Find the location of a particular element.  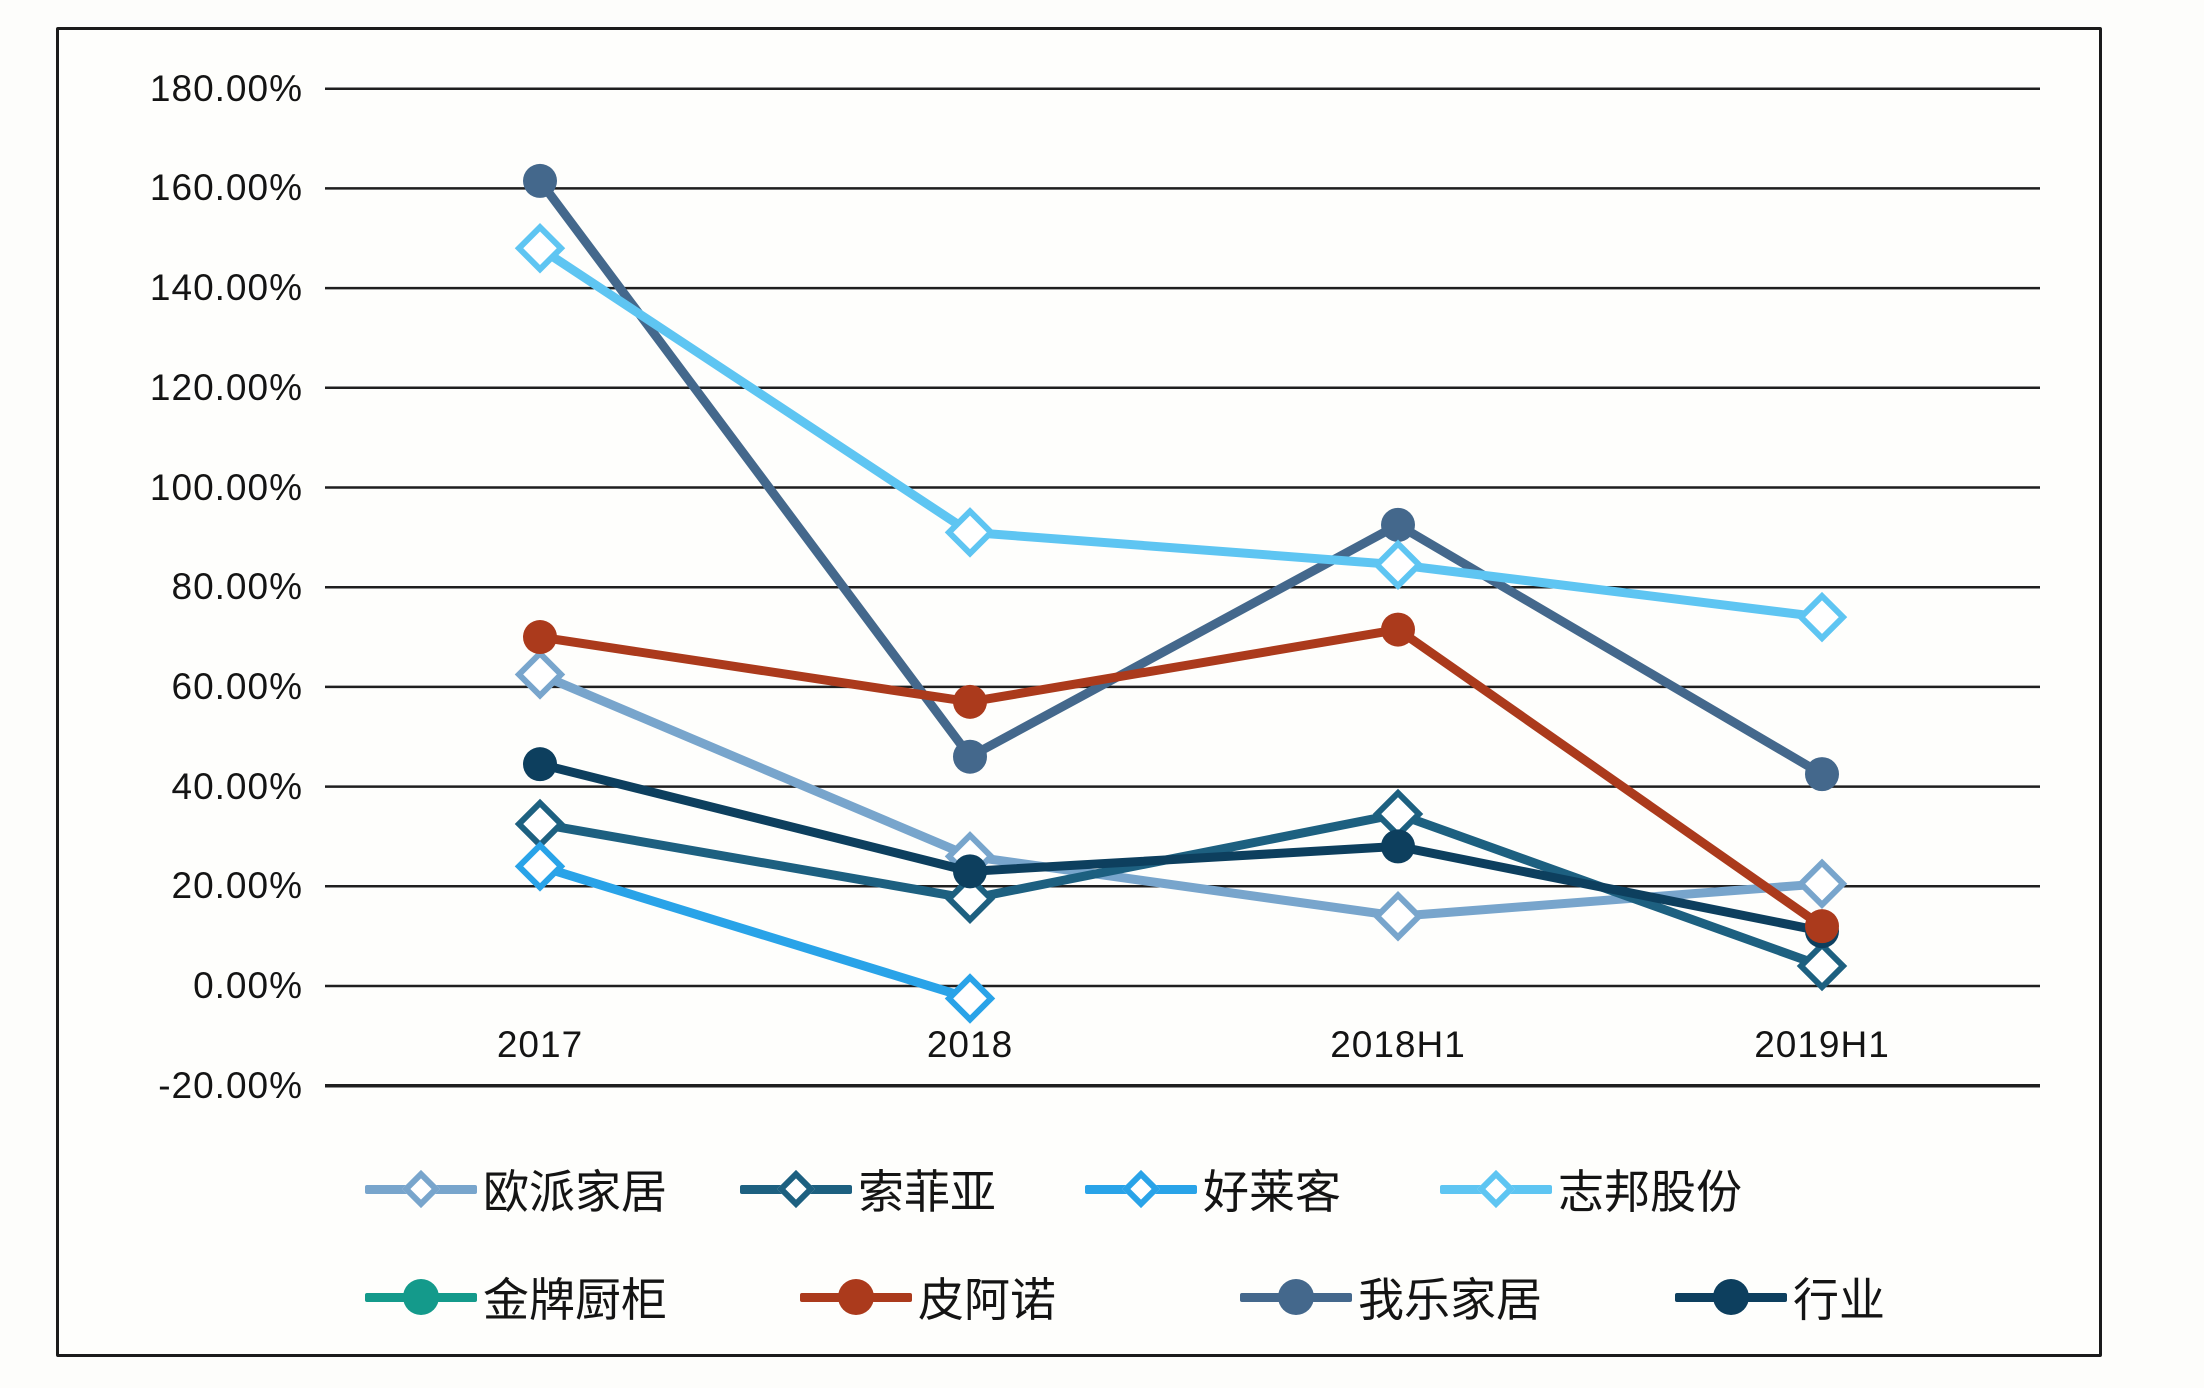

legend-item: 皮阿诺 is located at coordinates (928, 1297).